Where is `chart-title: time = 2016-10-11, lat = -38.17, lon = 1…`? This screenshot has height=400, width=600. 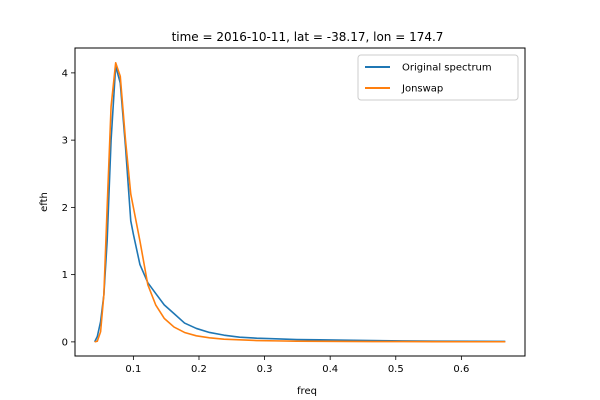
chart-title: time = 2016-10-11, lat = -38.17, lon = 1… is located at coordinates (308, 37).